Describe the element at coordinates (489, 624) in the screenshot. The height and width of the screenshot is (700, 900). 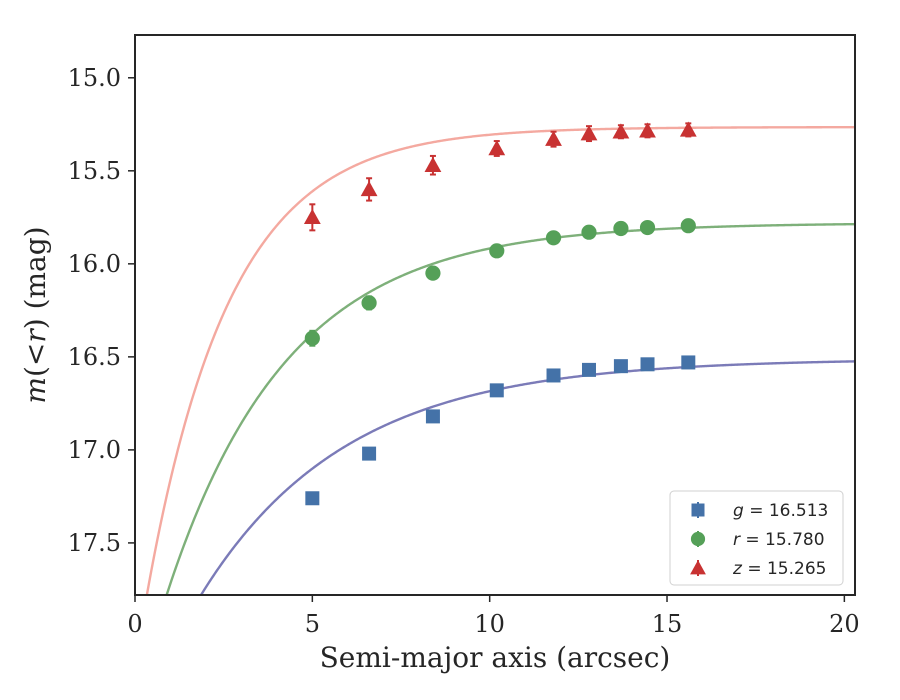
I see `x-tick-label: 10` at that location.